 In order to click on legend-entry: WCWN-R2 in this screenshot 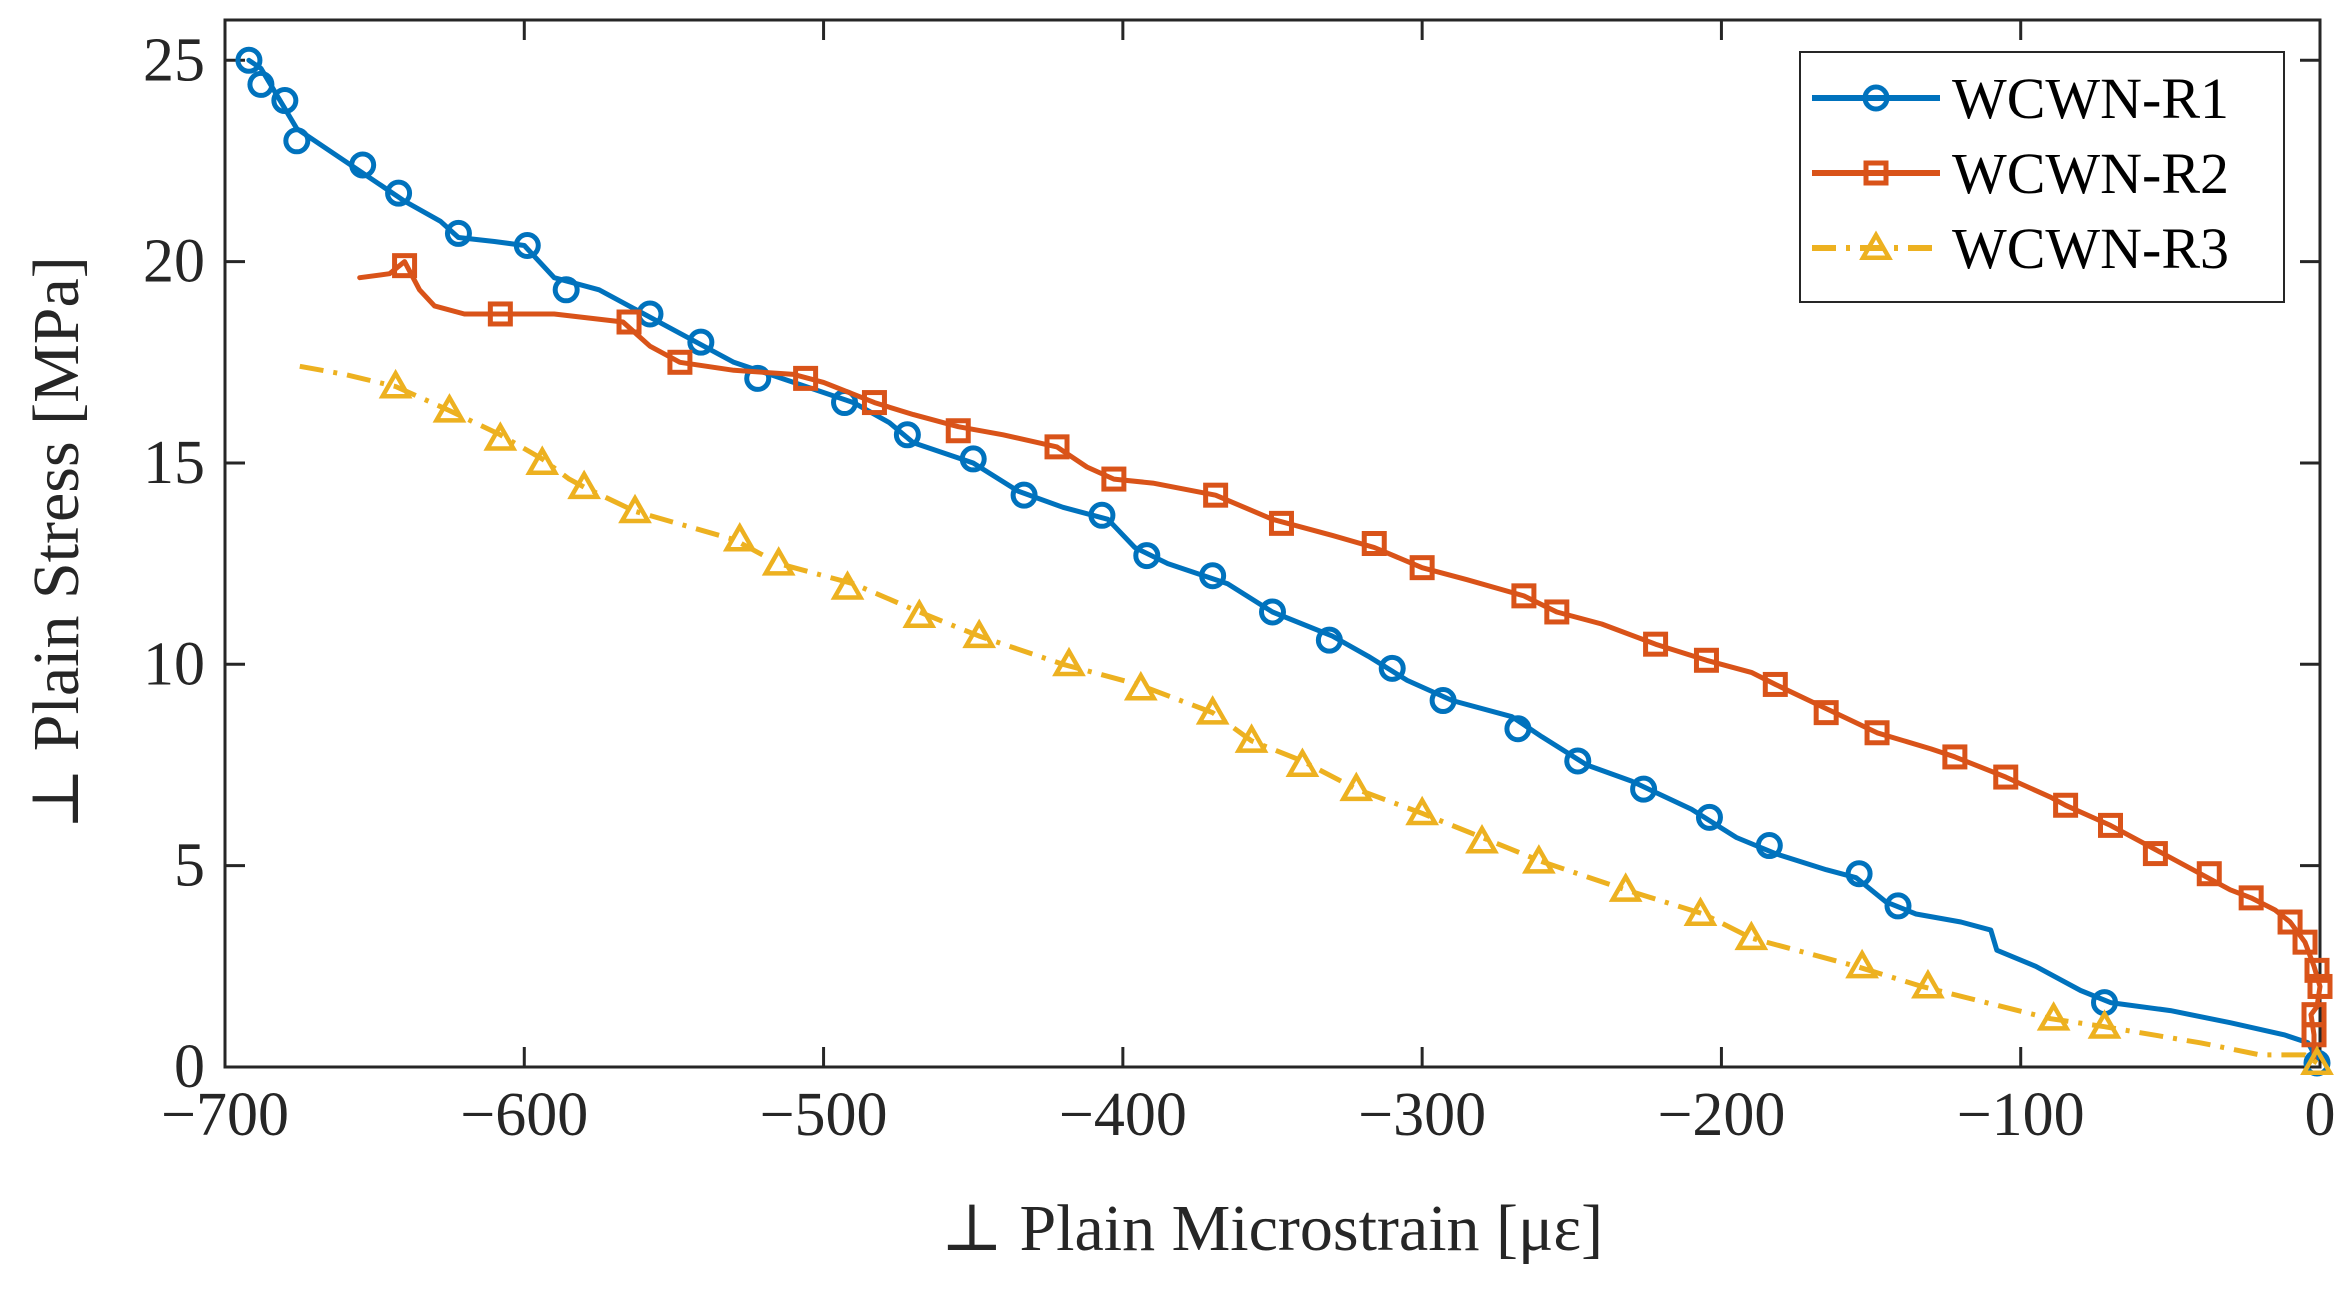, I will do `click(2020, 173)`.